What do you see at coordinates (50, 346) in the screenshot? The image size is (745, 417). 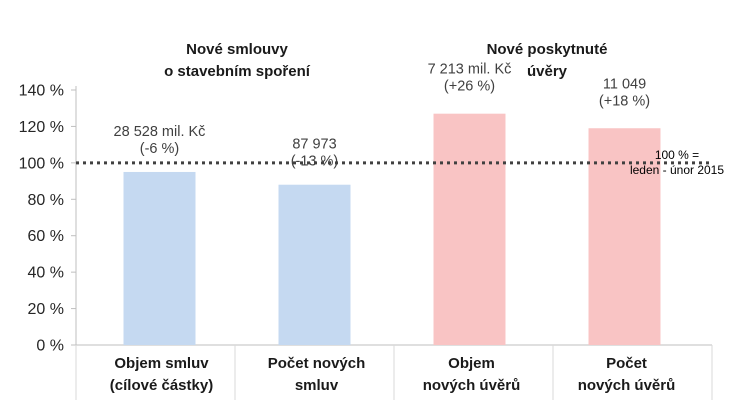 I see `y-tick-label: 0 %` at bounding box center [50, 346].